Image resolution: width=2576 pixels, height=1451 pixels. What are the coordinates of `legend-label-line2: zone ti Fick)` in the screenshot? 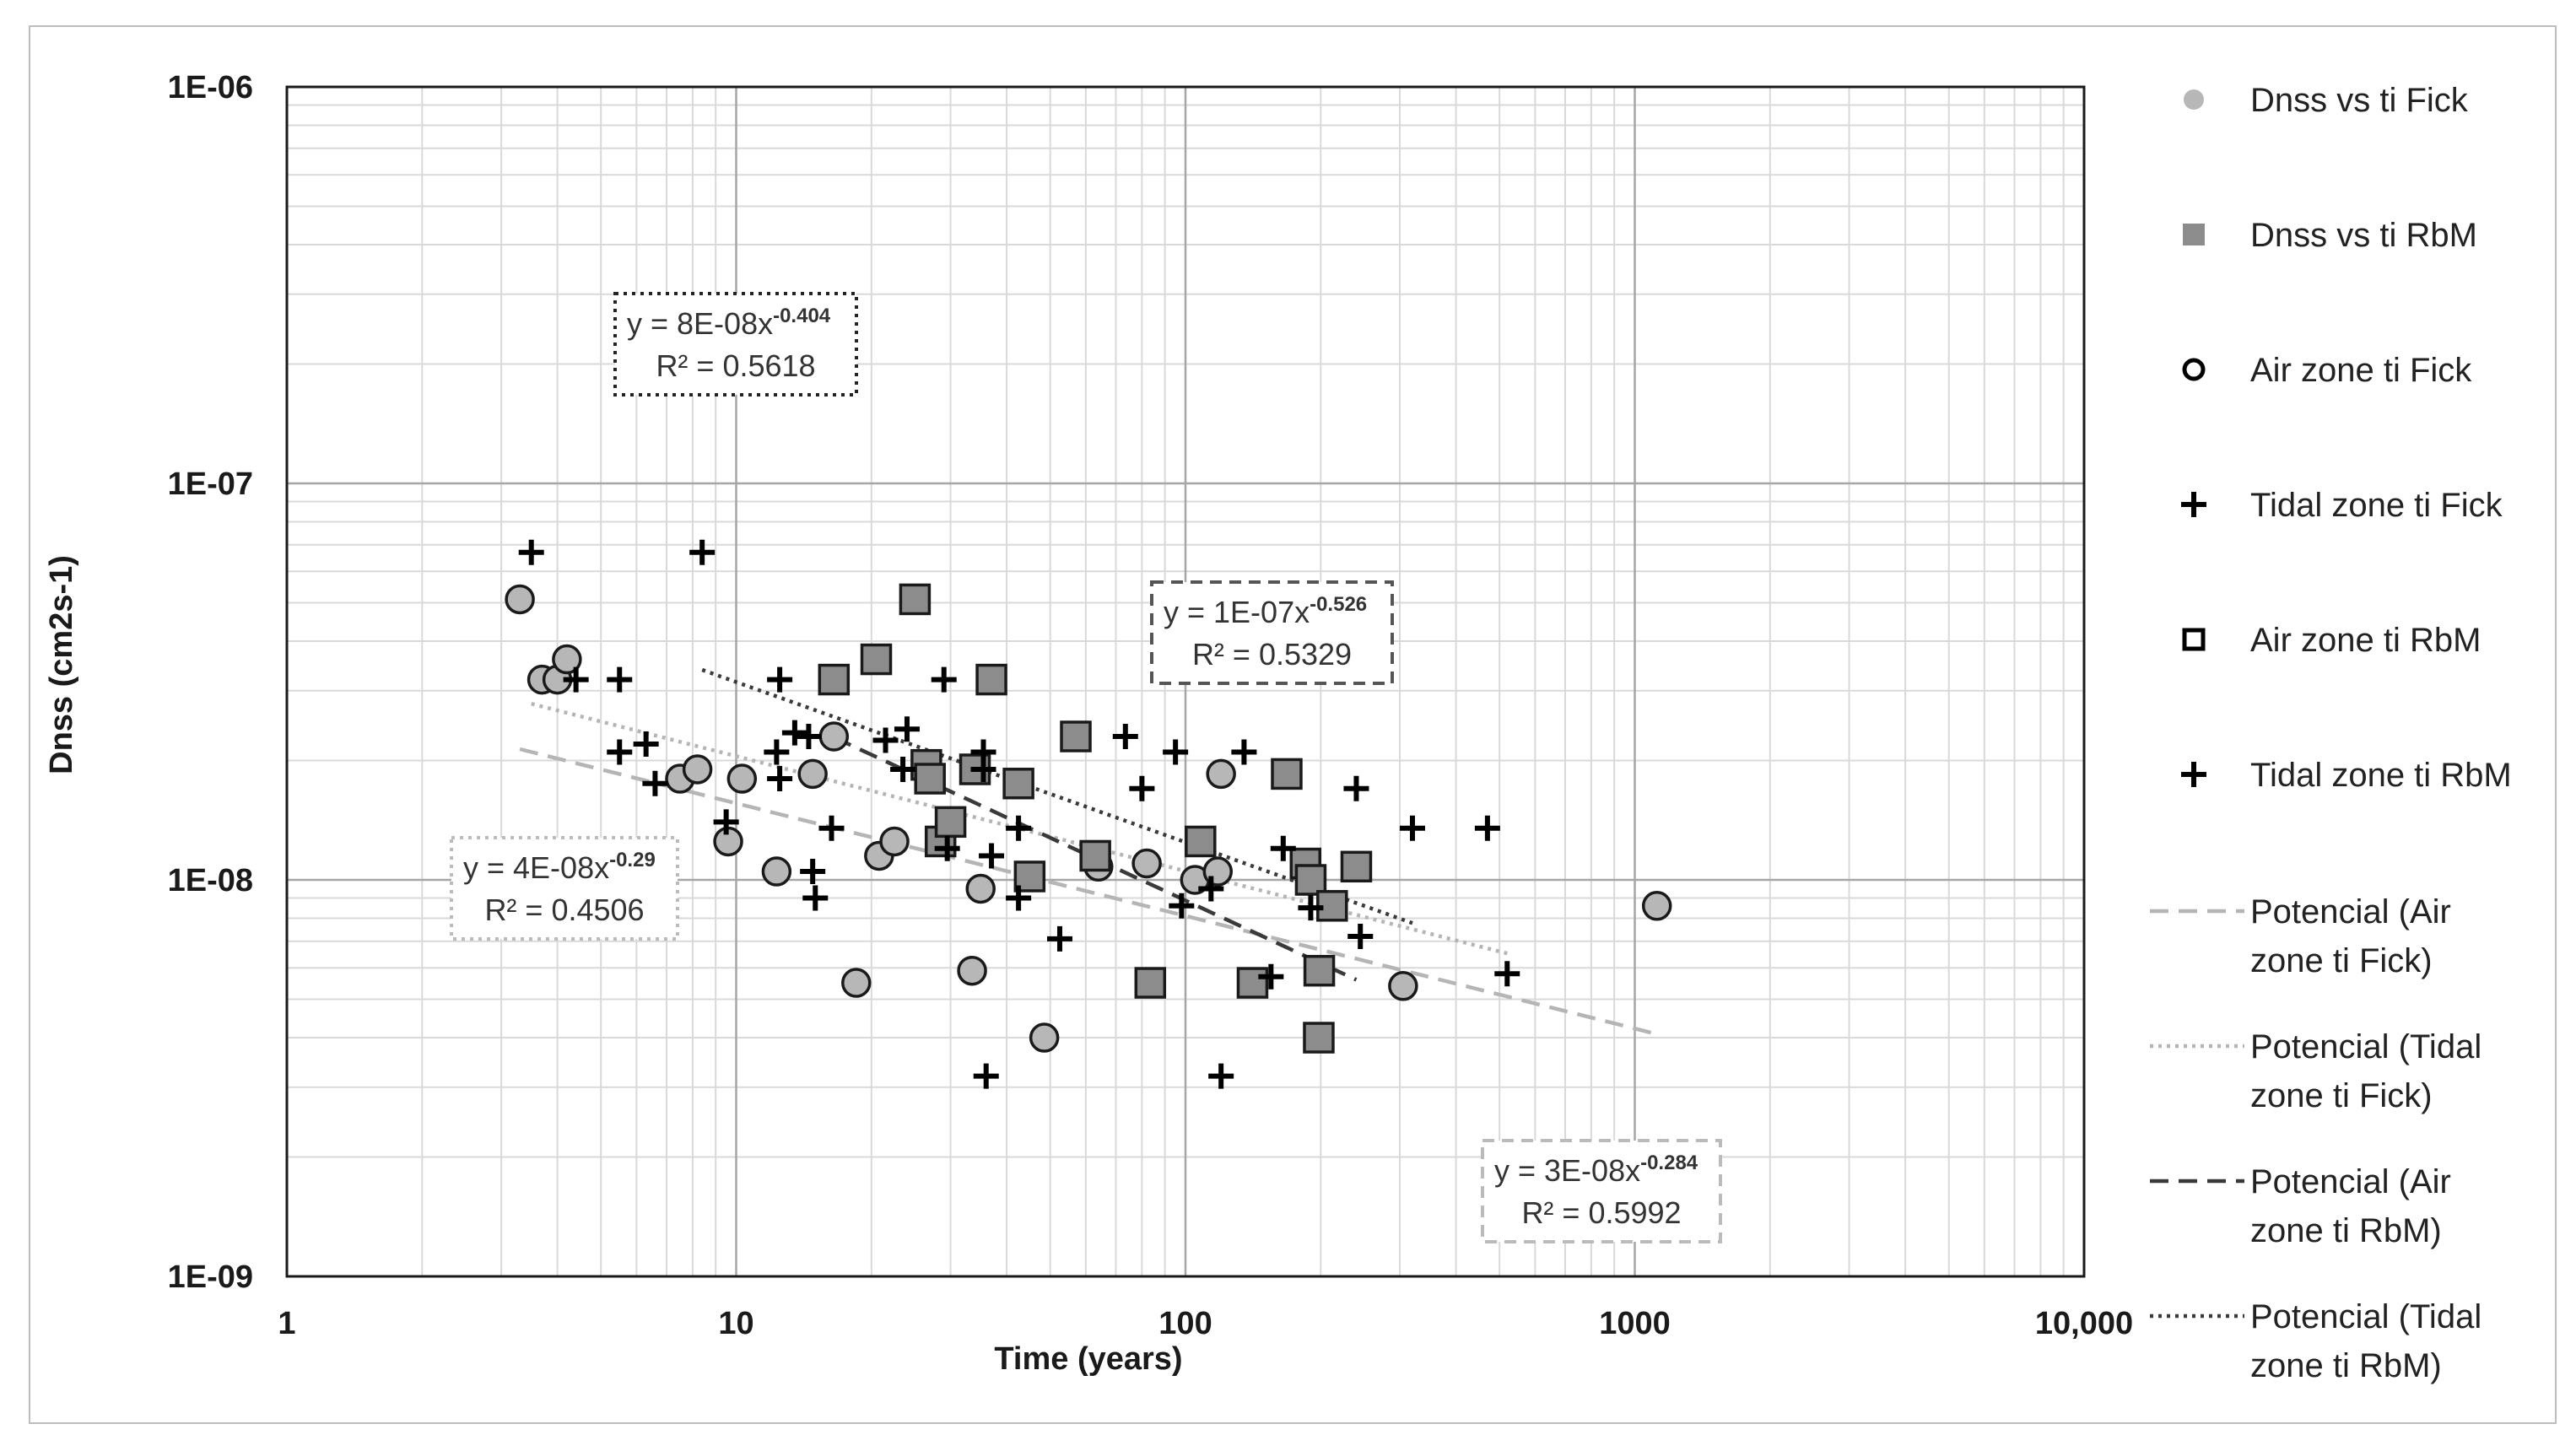 It's located at (2341, 1095).